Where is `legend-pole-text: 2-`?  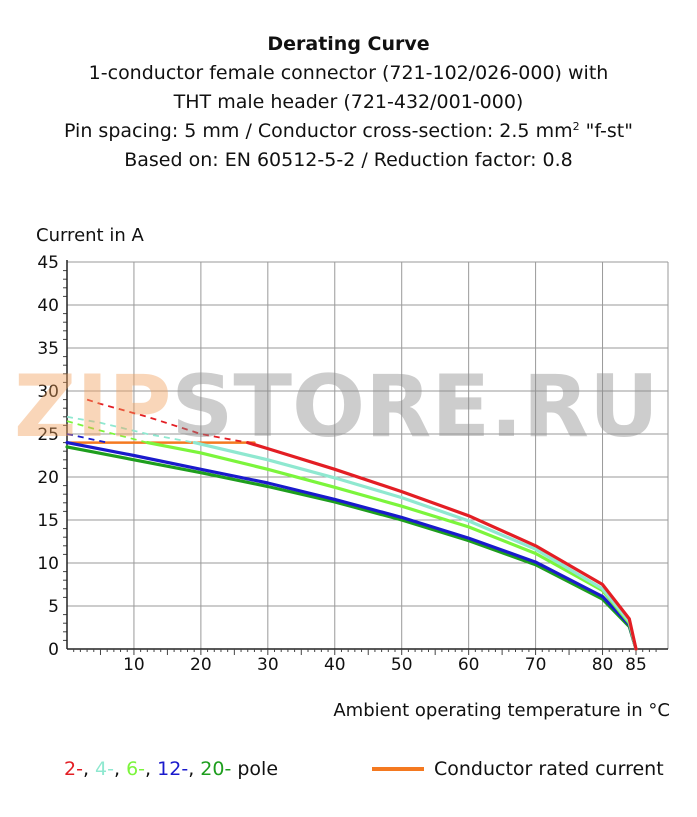
legend-pole-text: 2- is located at coordinates (73, 769).